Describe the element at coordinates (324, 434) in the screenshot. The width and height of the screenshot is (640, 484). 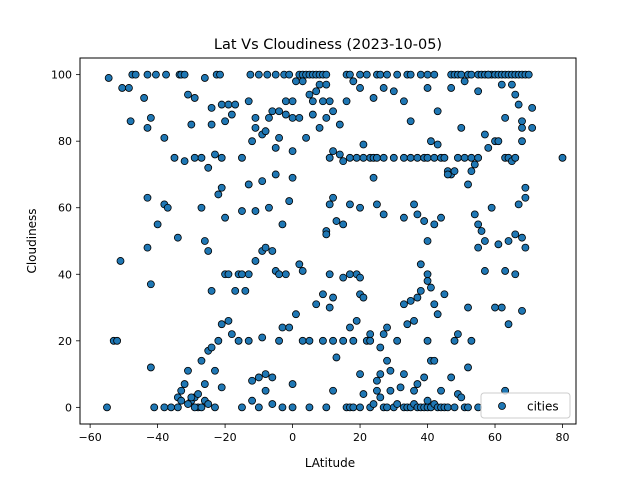
I see `x-axis-ticks: −60 −40 −20 0 20 40 60 80` at that location.